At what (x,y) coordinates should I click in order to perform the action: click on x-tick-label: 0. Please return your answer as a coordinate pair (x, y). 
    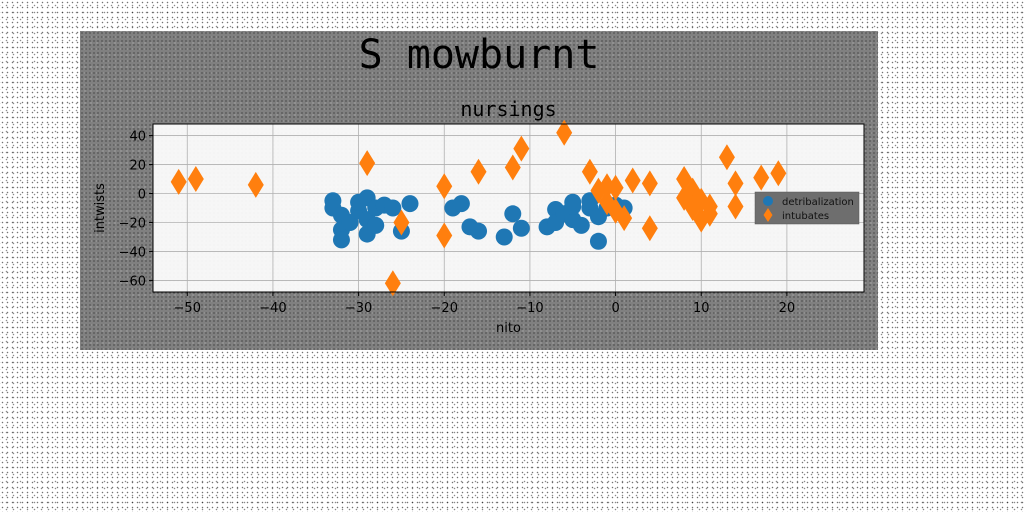
    Looking at the image, I should click on (615, 308).